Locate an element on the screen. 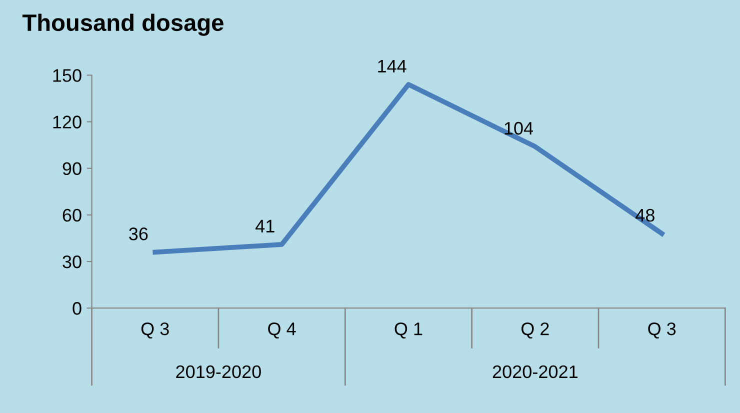  data-label: 48 is located at coordinates (645, 215).